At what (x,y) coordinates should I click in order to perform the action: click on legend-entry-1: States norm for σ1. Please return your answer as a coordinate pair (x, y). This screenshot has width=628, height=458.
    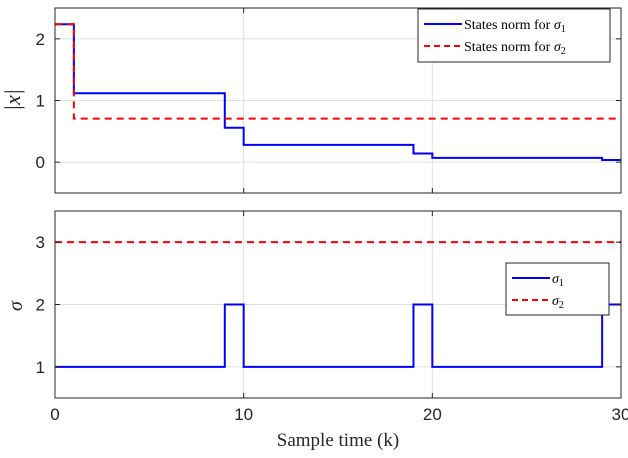
    Looking at the image, I should click on (515, 26).